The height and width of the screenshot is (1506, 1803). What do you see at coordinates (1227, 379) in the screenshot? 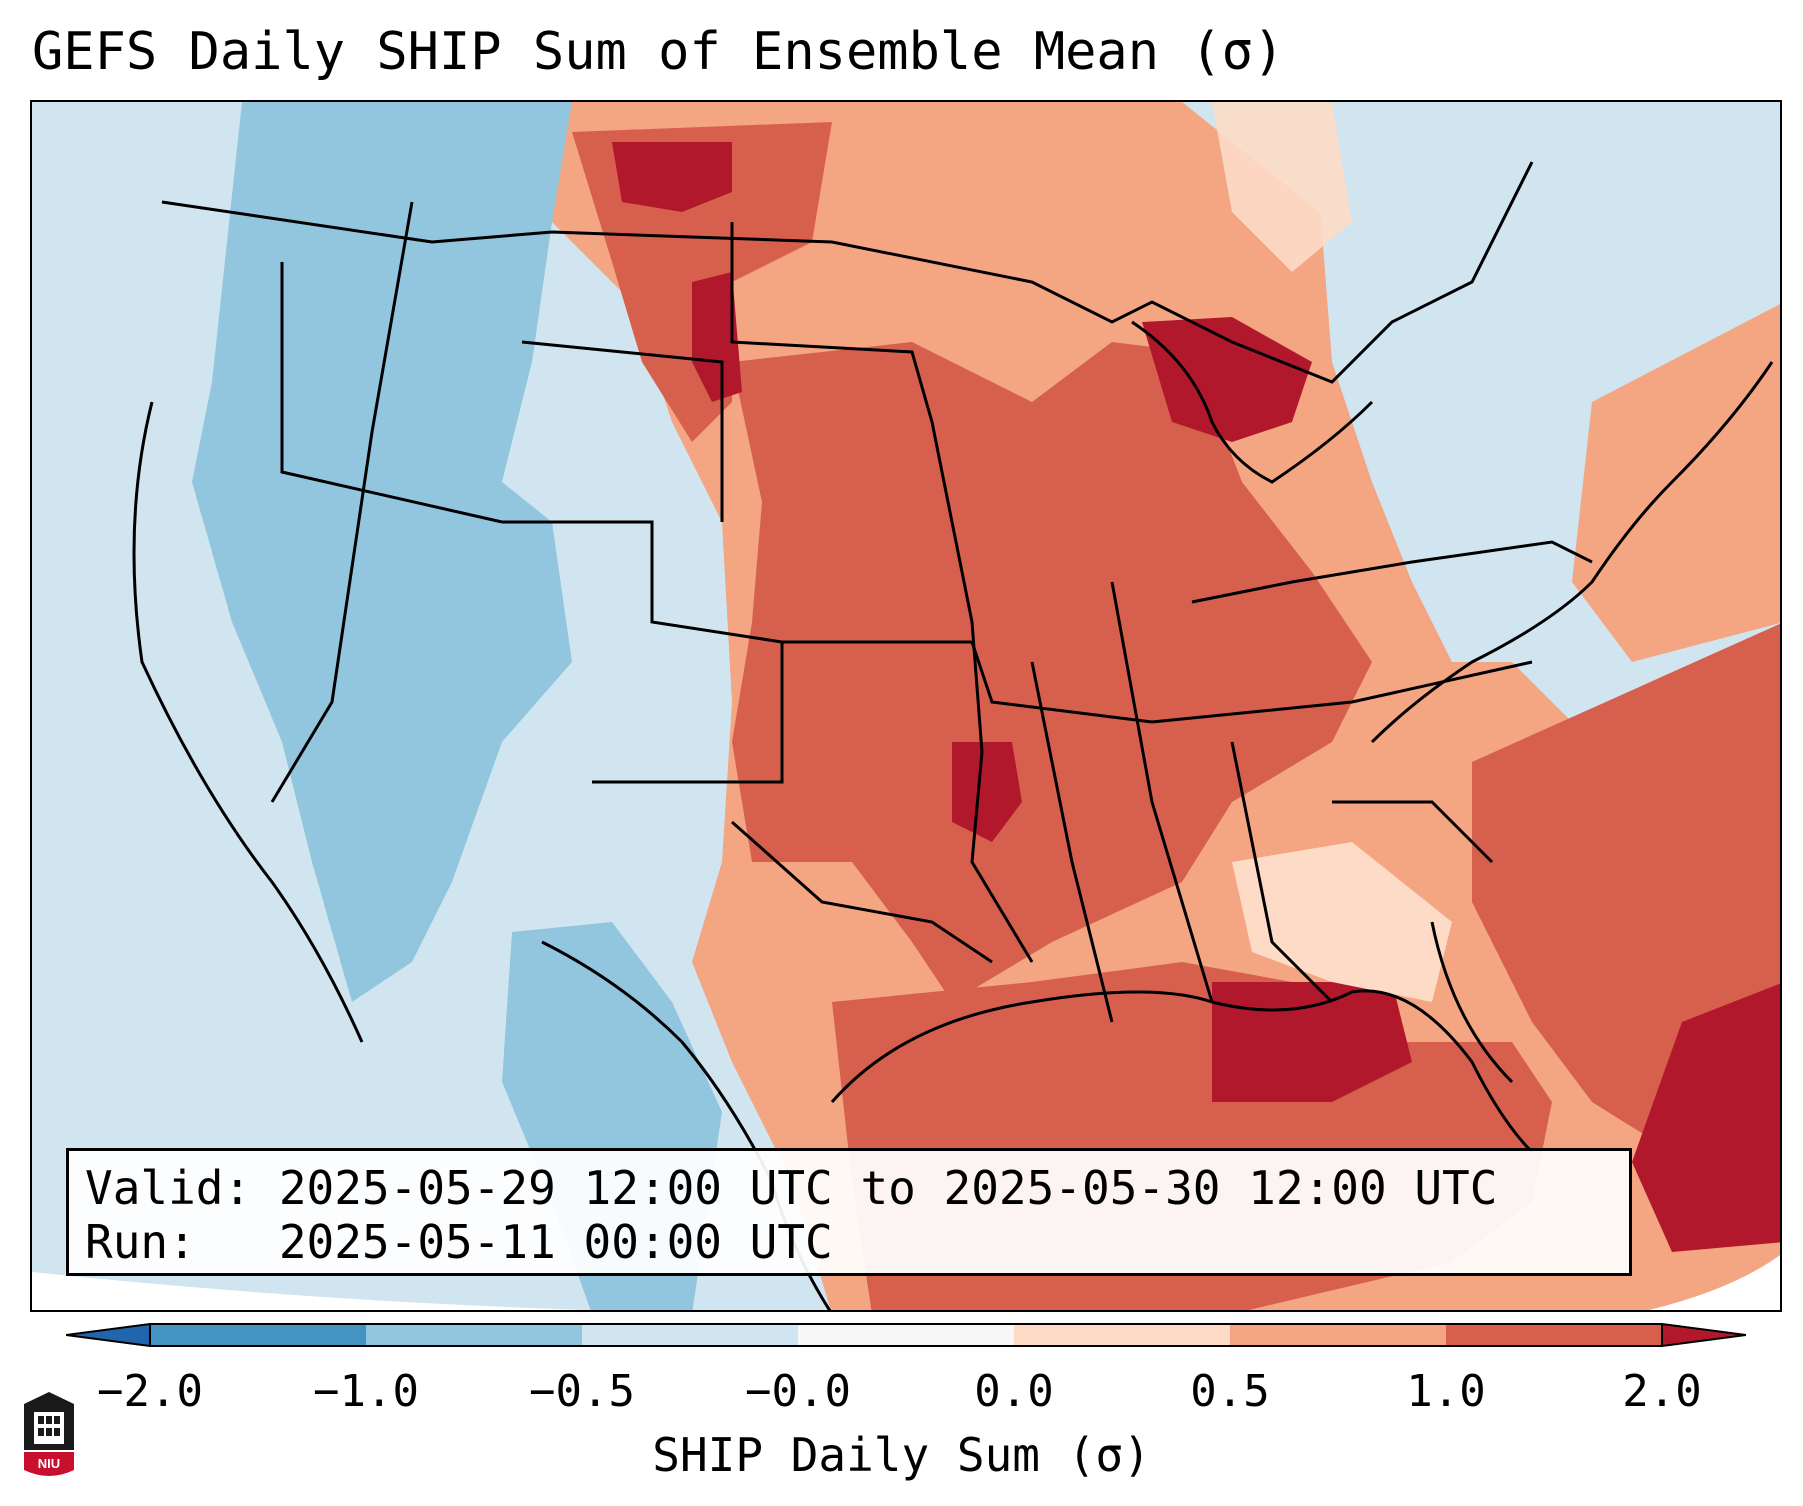
I see `great-lakes-peak-anomaly` at bounding box center [1227, 379].